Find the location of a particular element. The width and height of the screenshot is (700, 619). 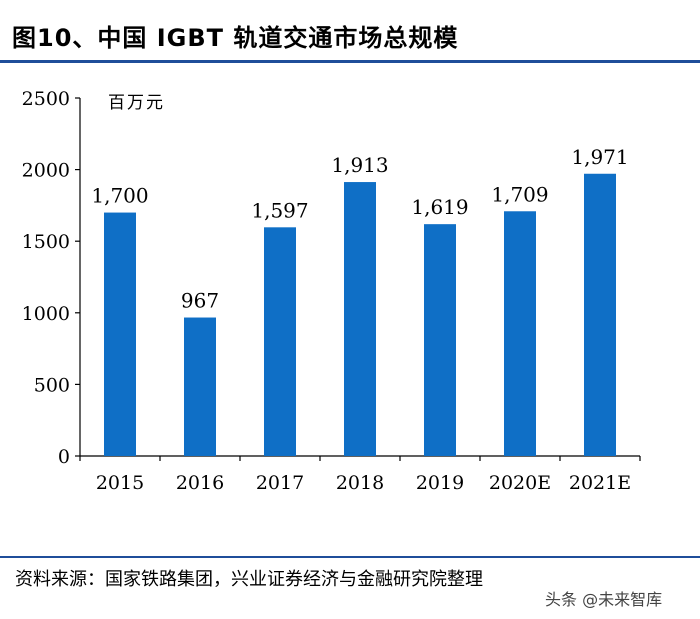

x-tick-label: 2015 is located at coordinates (120, 483).